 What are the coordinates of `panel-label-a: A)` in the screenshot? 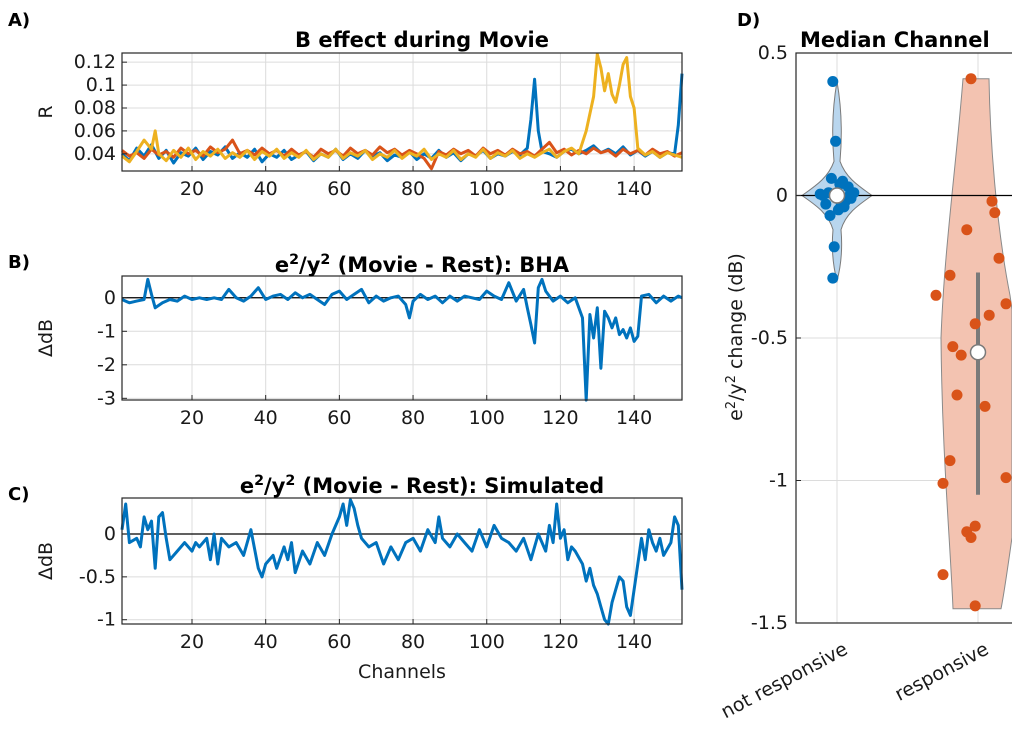 It's located at (19, 20).